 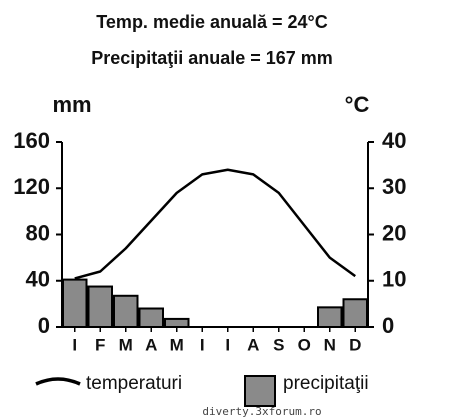 I want to click on x-tick-label: S, so click(x=278, y=344).